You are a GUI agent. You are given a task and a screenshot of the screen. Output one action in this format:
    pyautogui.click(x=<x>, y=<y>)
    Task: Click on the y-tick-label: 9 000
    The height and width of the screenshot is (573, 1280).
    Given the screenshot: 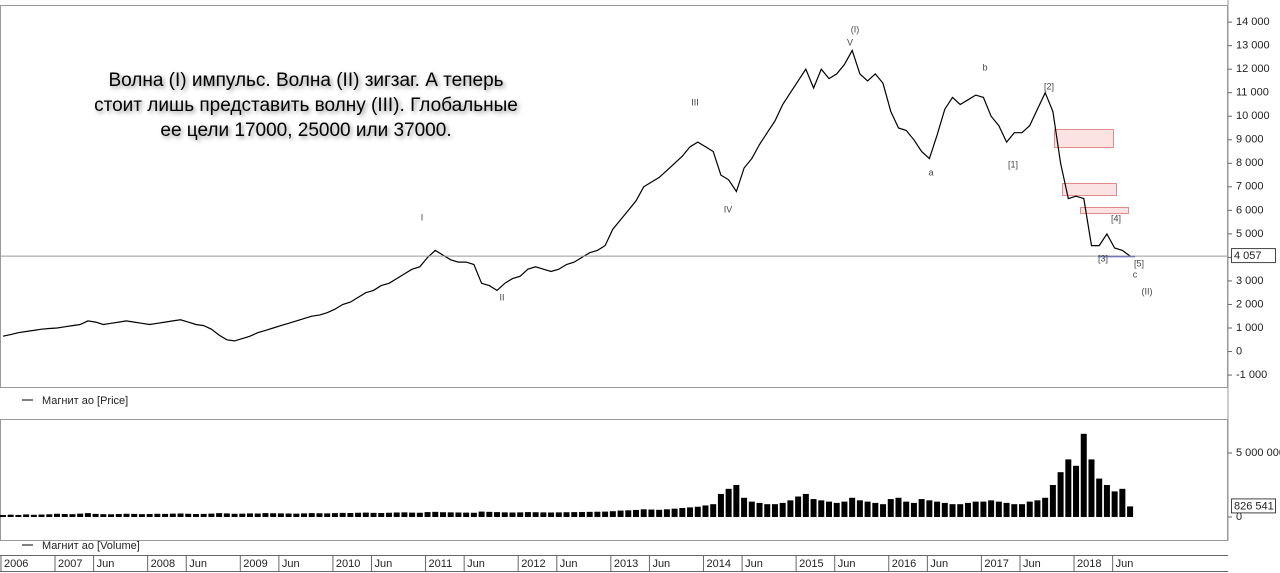 What is the action you would take?
    pyautogui.click(x=1250, y=140)
    